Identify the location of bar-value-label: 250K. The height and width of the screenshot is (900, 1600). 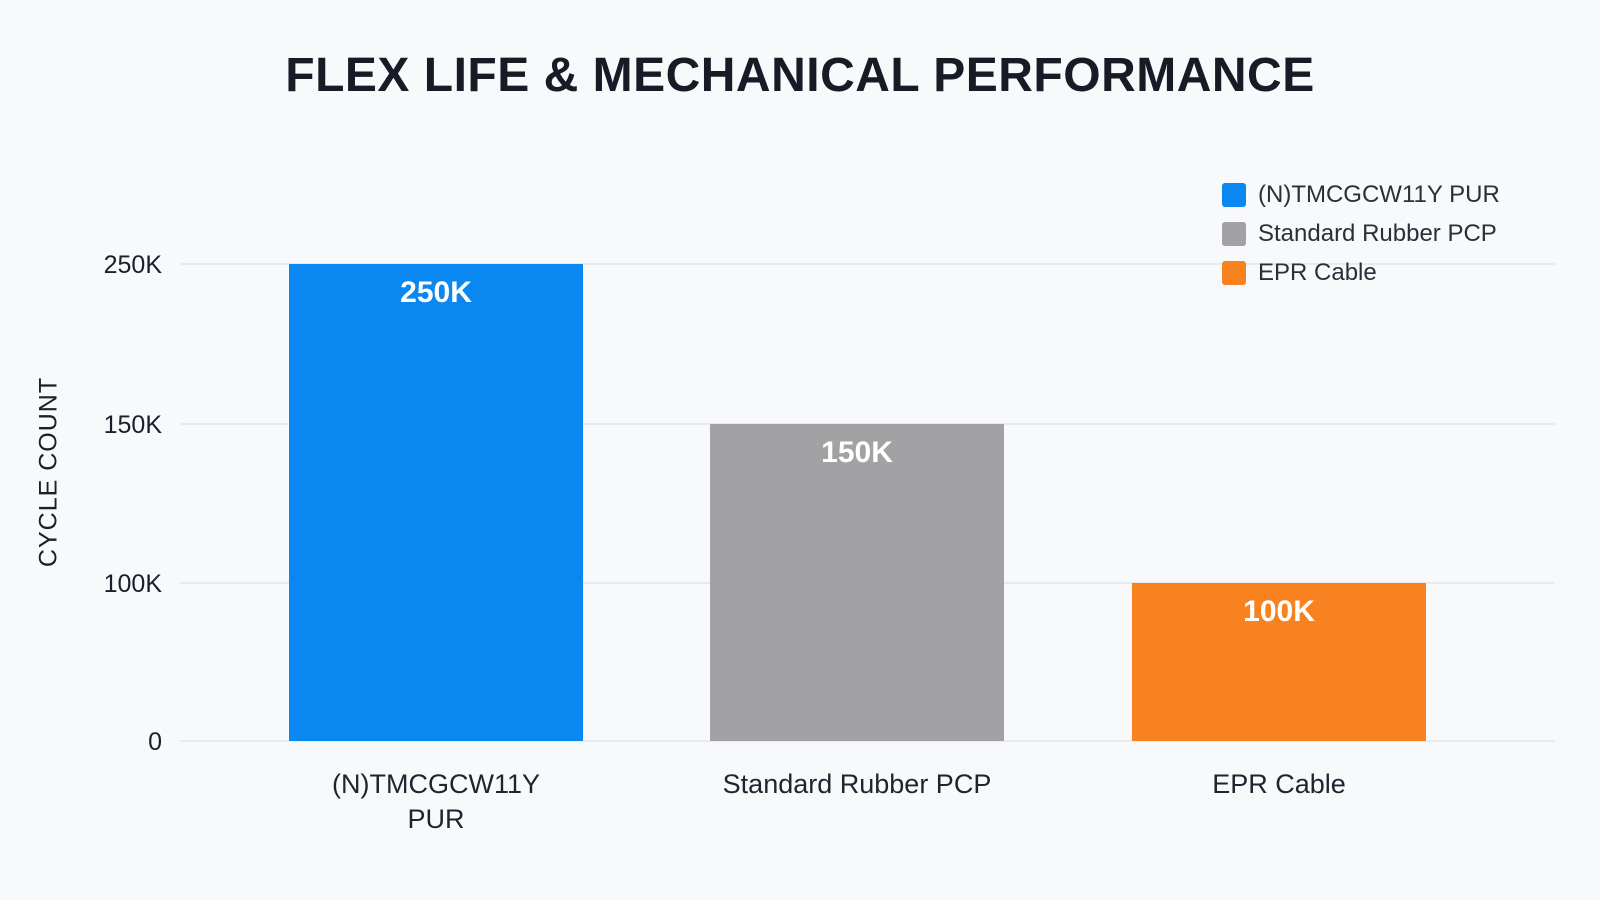
(436, 292).